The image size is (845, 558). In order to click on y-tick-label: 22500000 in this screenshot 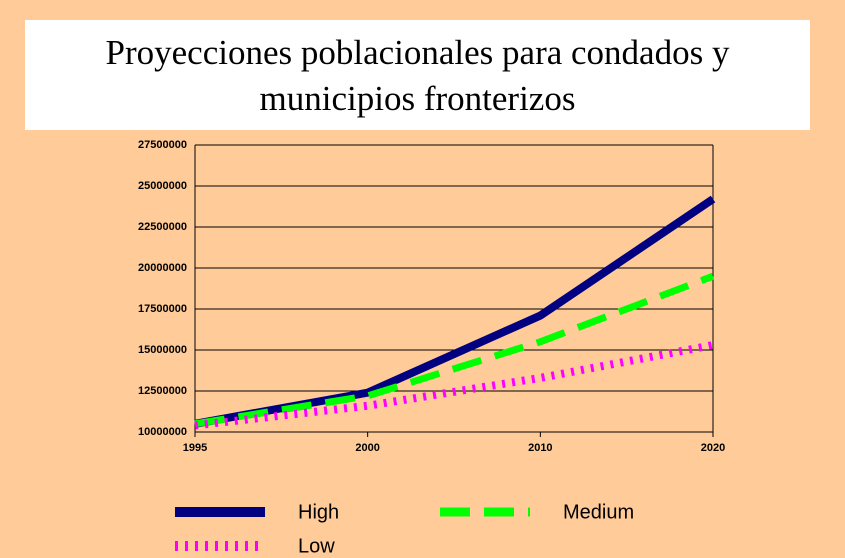, I will do `click(162, 227)`.